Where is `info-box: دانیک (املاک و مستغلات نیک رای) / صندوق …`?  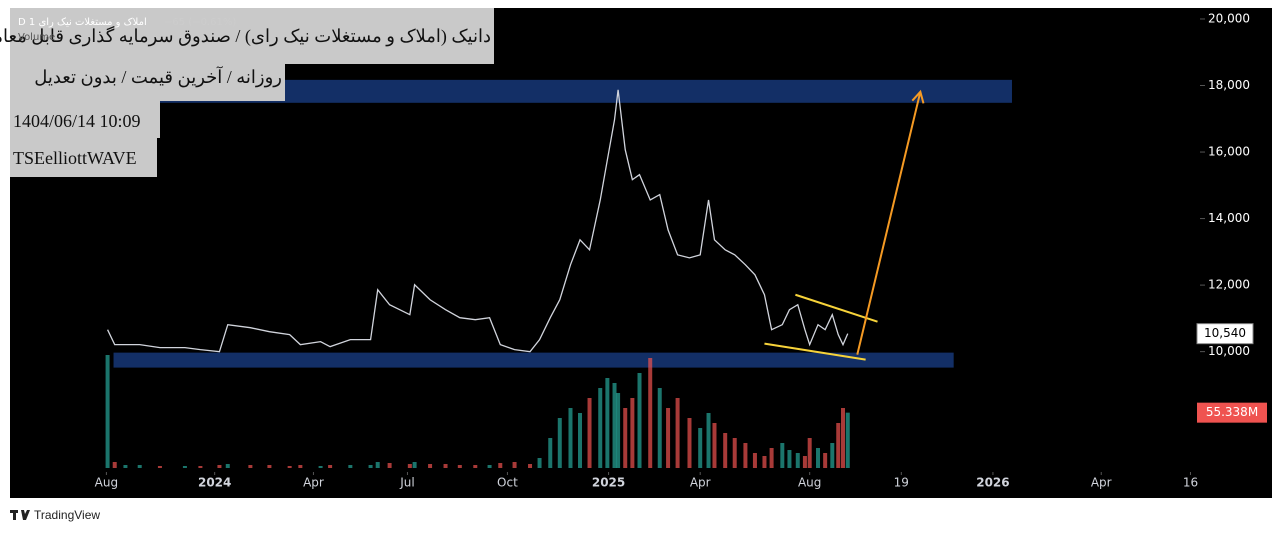
info-box: دانیک (املاک و مستغلات نیک رای) / صندوق … is located at coordinates (247, 36).